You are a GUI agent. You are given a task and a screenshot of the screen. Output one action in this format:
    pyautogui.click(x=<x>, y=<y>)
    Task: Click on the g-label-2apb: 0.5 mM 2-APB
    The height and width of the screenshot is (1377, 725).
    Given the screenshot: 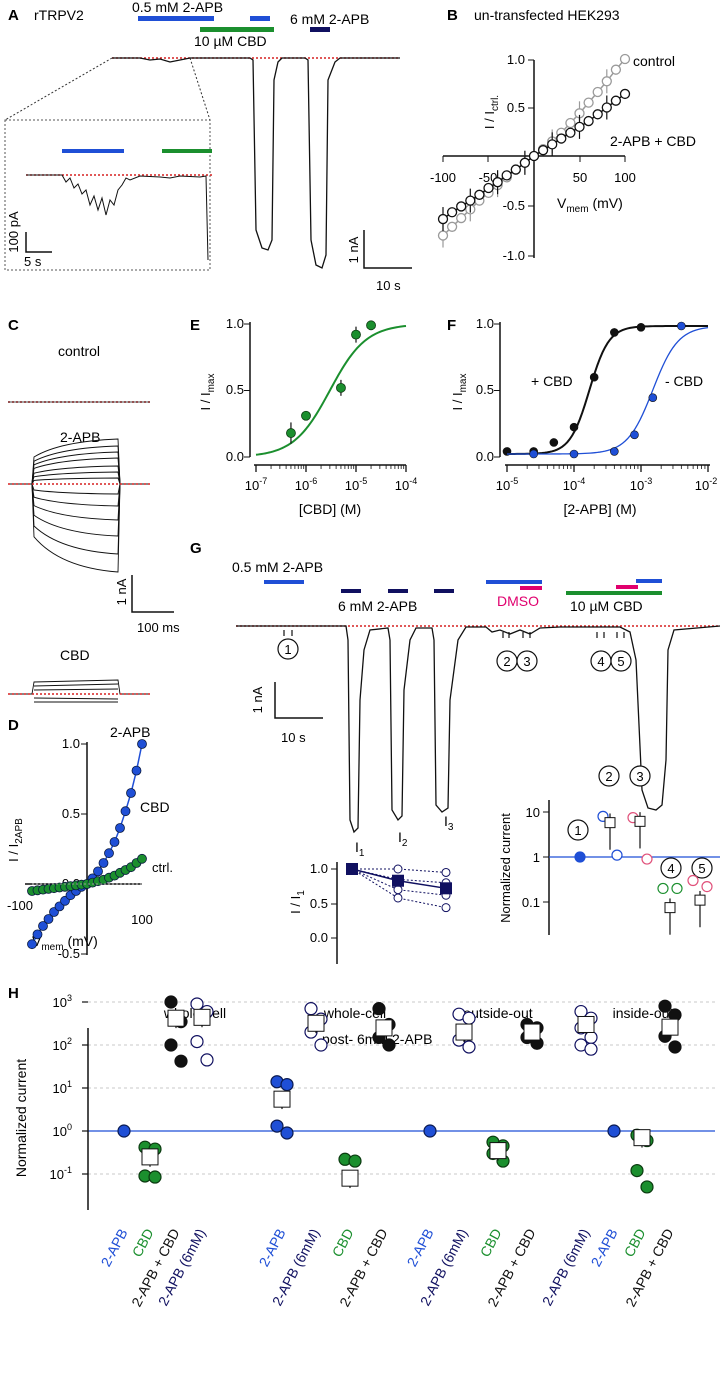 What is the action you would take?
    pyautogui.click(x=277, y=567)
    